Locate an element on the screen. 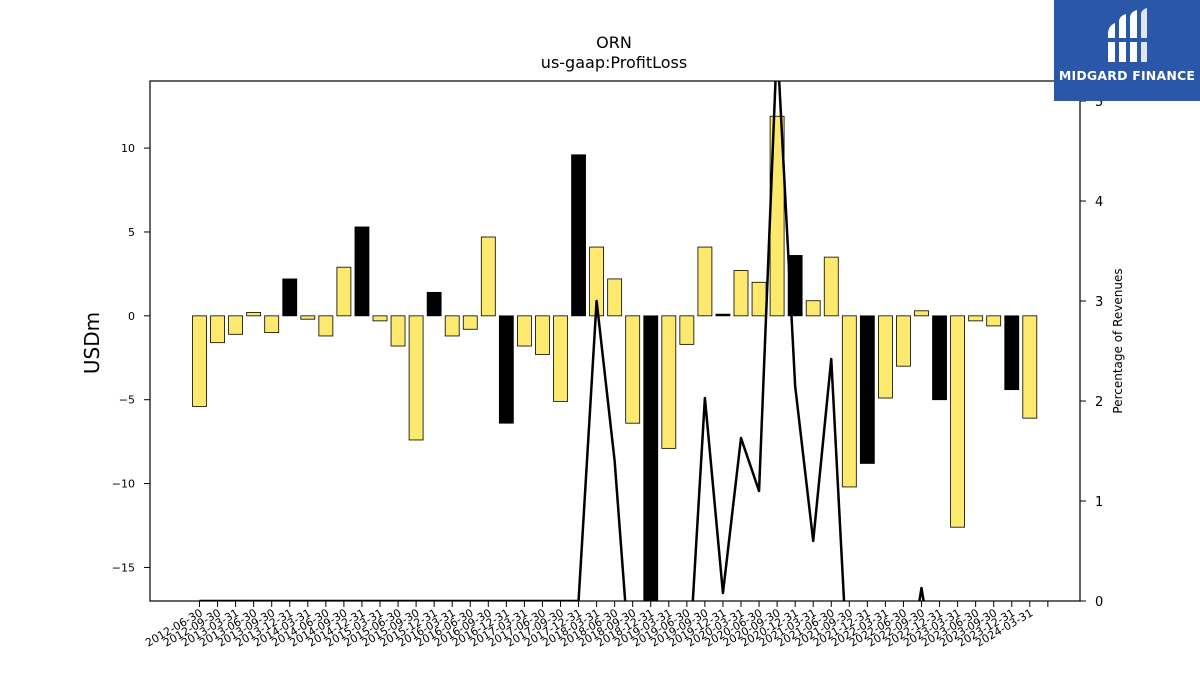  y2-tick-label: 1 is located at coordinates (1099, 502).